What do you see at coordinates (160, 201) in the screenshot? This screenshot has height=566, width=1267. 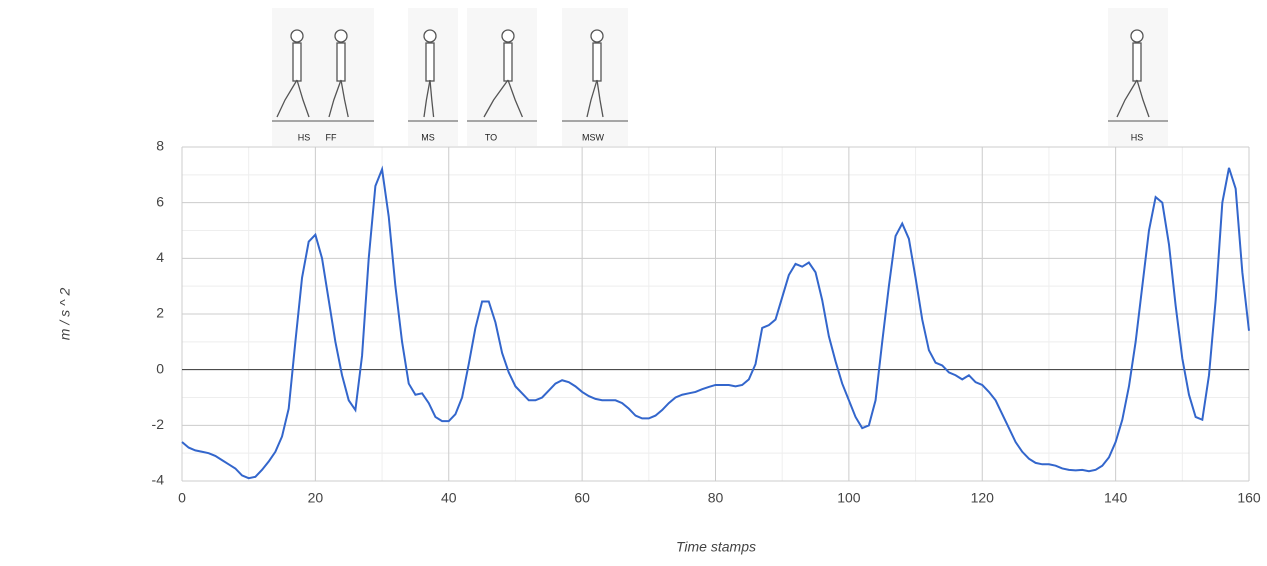 I see `y-tick-label: 6` at bounding box center [160, 201].